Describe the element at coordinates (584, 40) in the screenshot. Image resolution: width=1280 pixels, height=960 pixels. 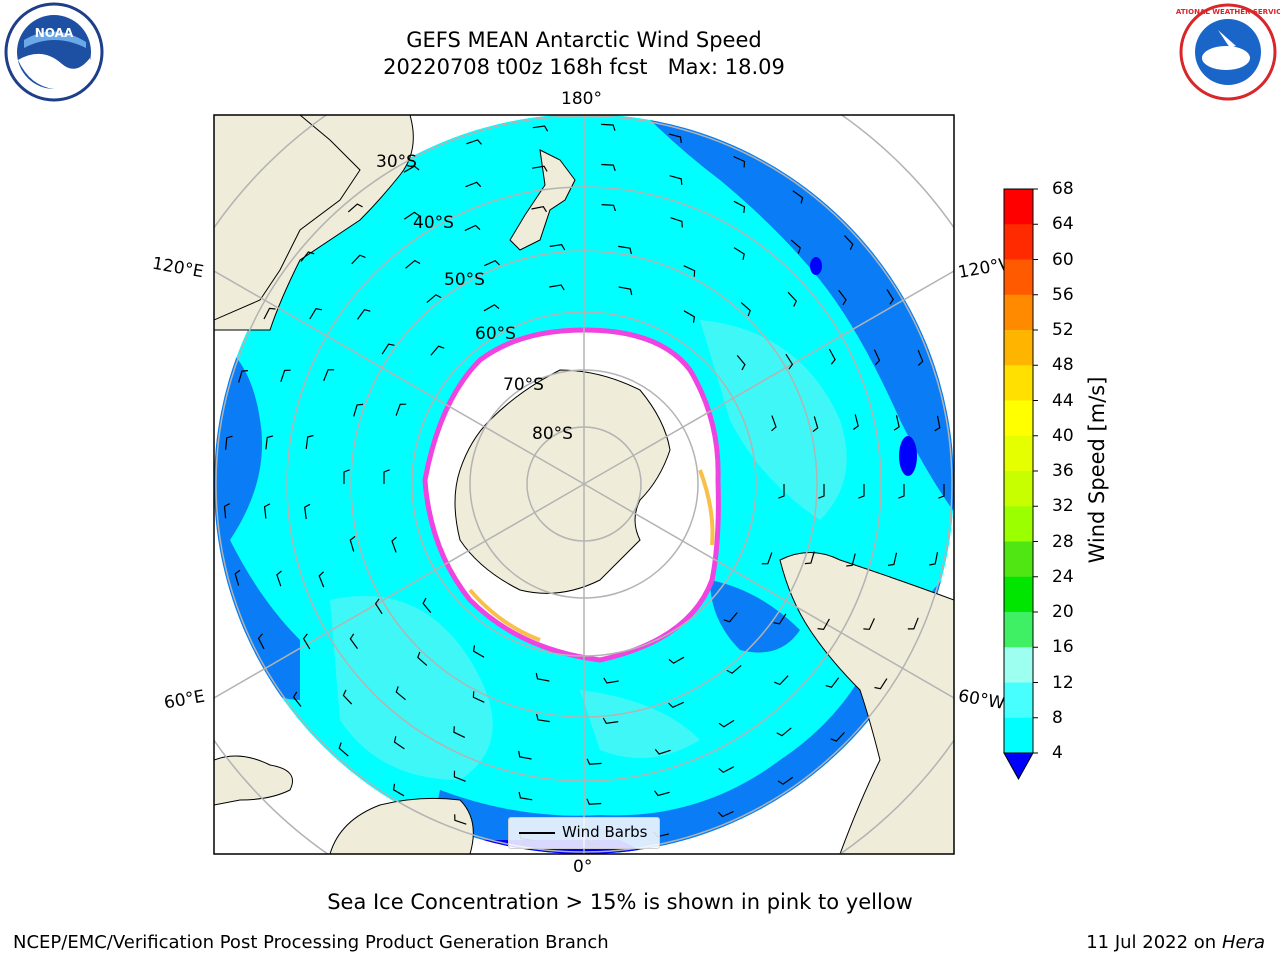
I see `plot-title: GEFS MEAN Antarctic Wind Speed` at that location.